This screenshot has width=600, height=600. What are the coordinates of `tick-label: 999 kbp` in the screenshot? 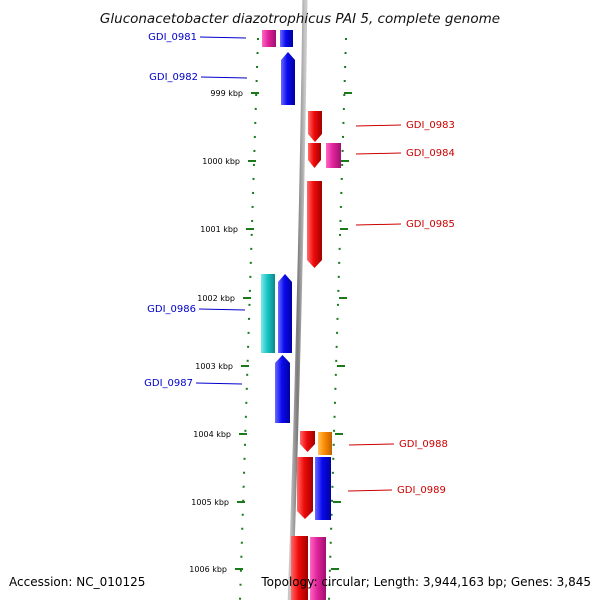 It's located at (226, 93).